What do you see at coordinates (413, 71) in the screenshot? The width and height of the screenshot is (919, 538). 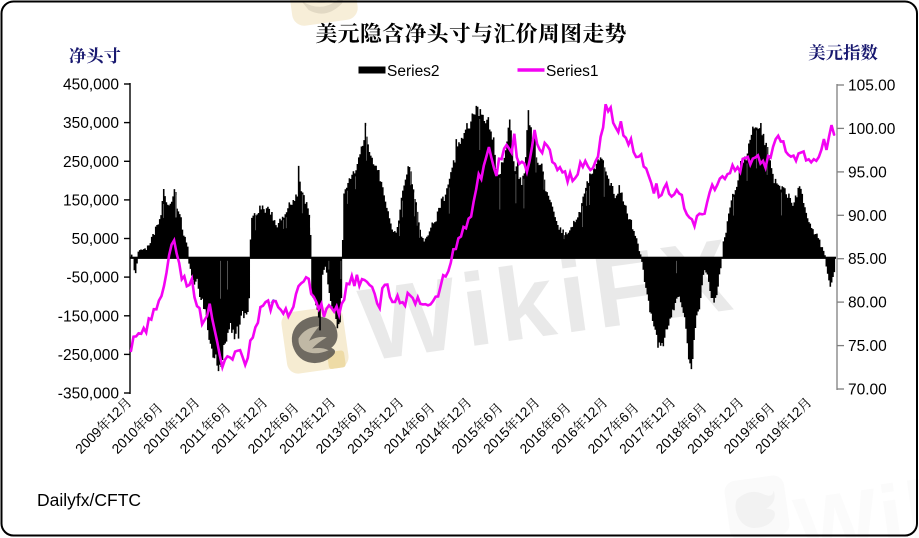 I see `svg-text: Series2` at bounding box center [413, 71].